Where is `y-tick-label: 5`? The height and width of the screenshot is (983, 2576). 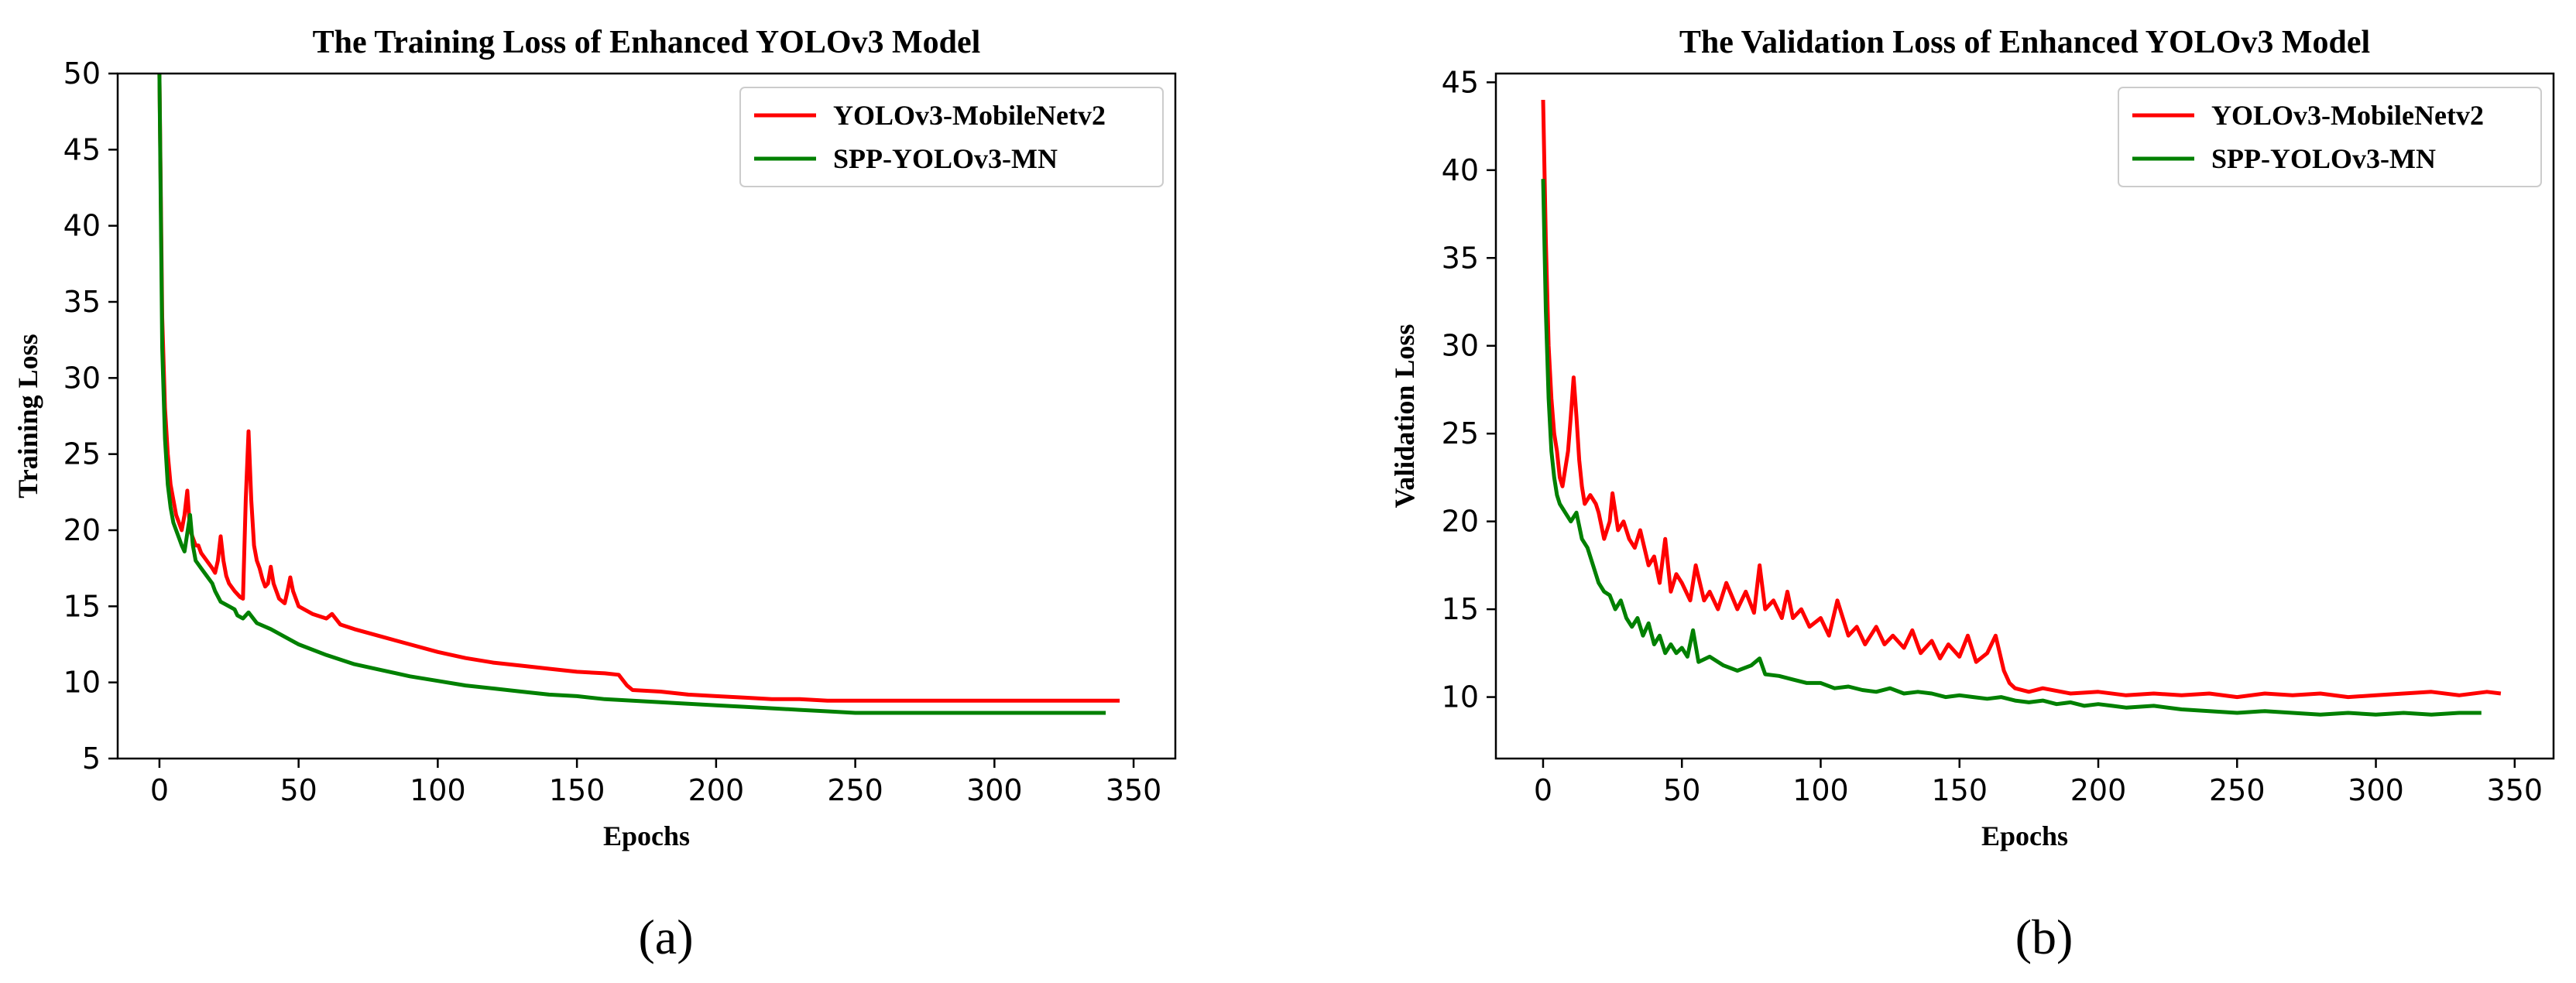 y-tick-label: 5 is located at coordinates (91, 759).